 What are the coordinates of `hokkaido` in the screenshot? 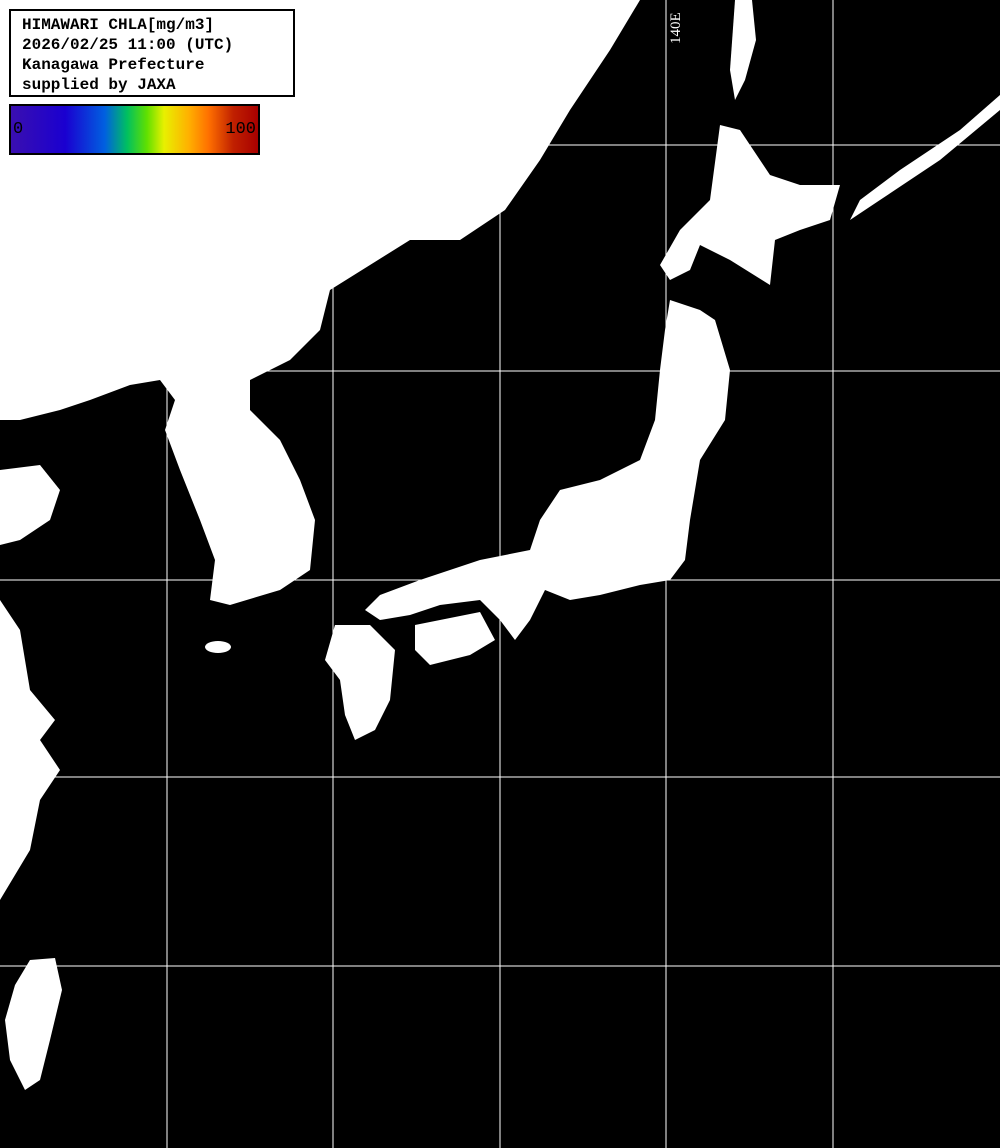 It's located at (750, 205).